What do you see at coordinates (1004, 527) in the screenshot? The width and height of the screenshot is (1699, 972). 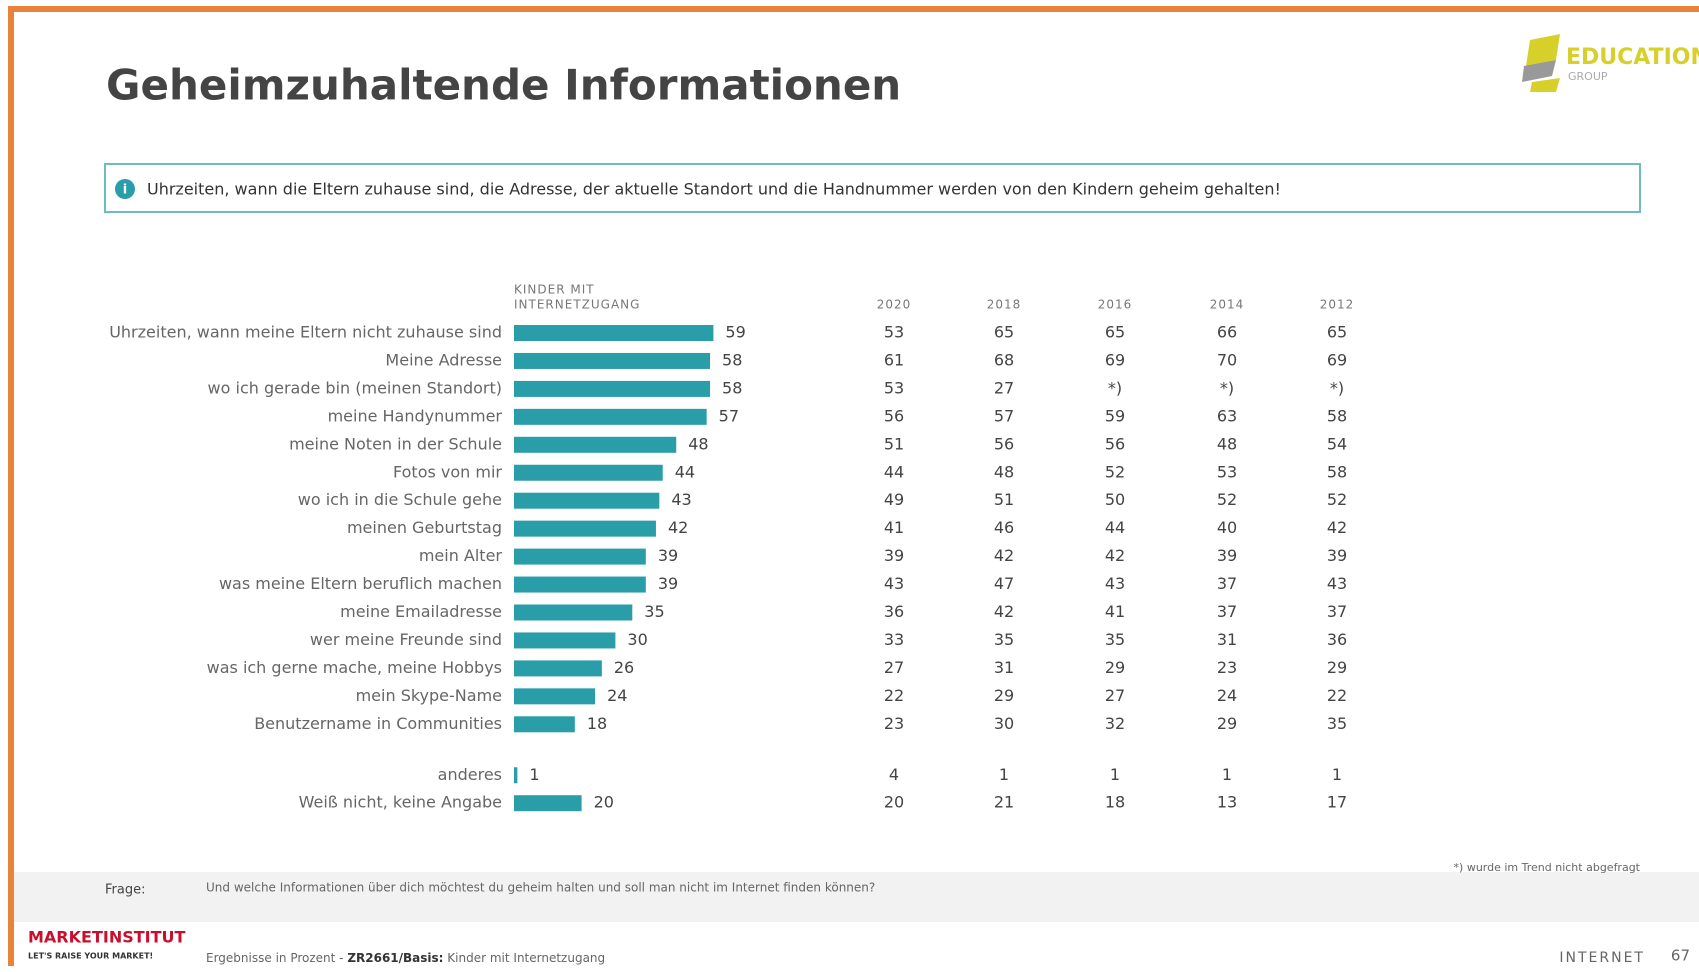 I see `trend-value: 46` at bounding box center [1004, 527].